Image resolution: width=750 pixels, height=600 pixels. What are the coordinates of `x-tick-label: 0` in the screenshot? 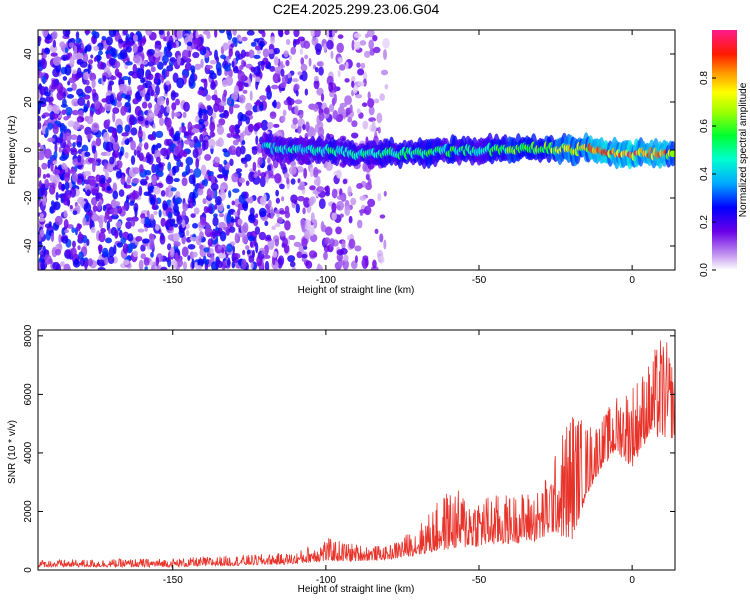 It's located at (632, 580).